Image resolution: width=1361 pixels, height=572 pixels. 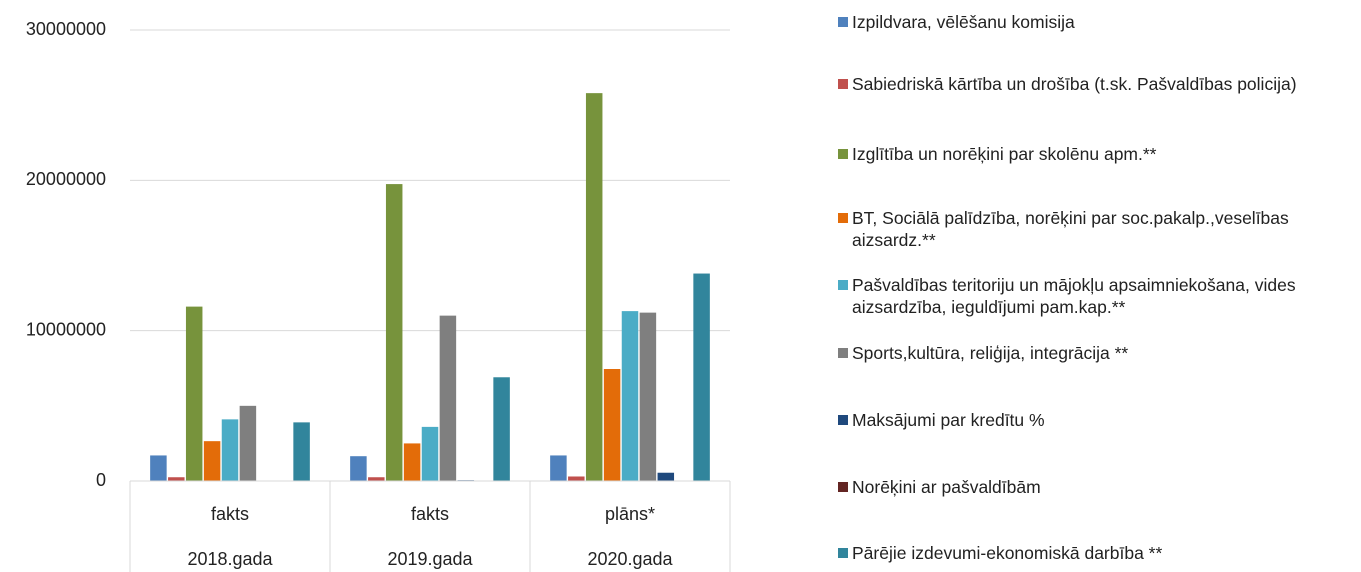 I want to click on legend-item: Pārējie izdevumi-ekonomiskā darbība **, so click(x=1096, y=553).